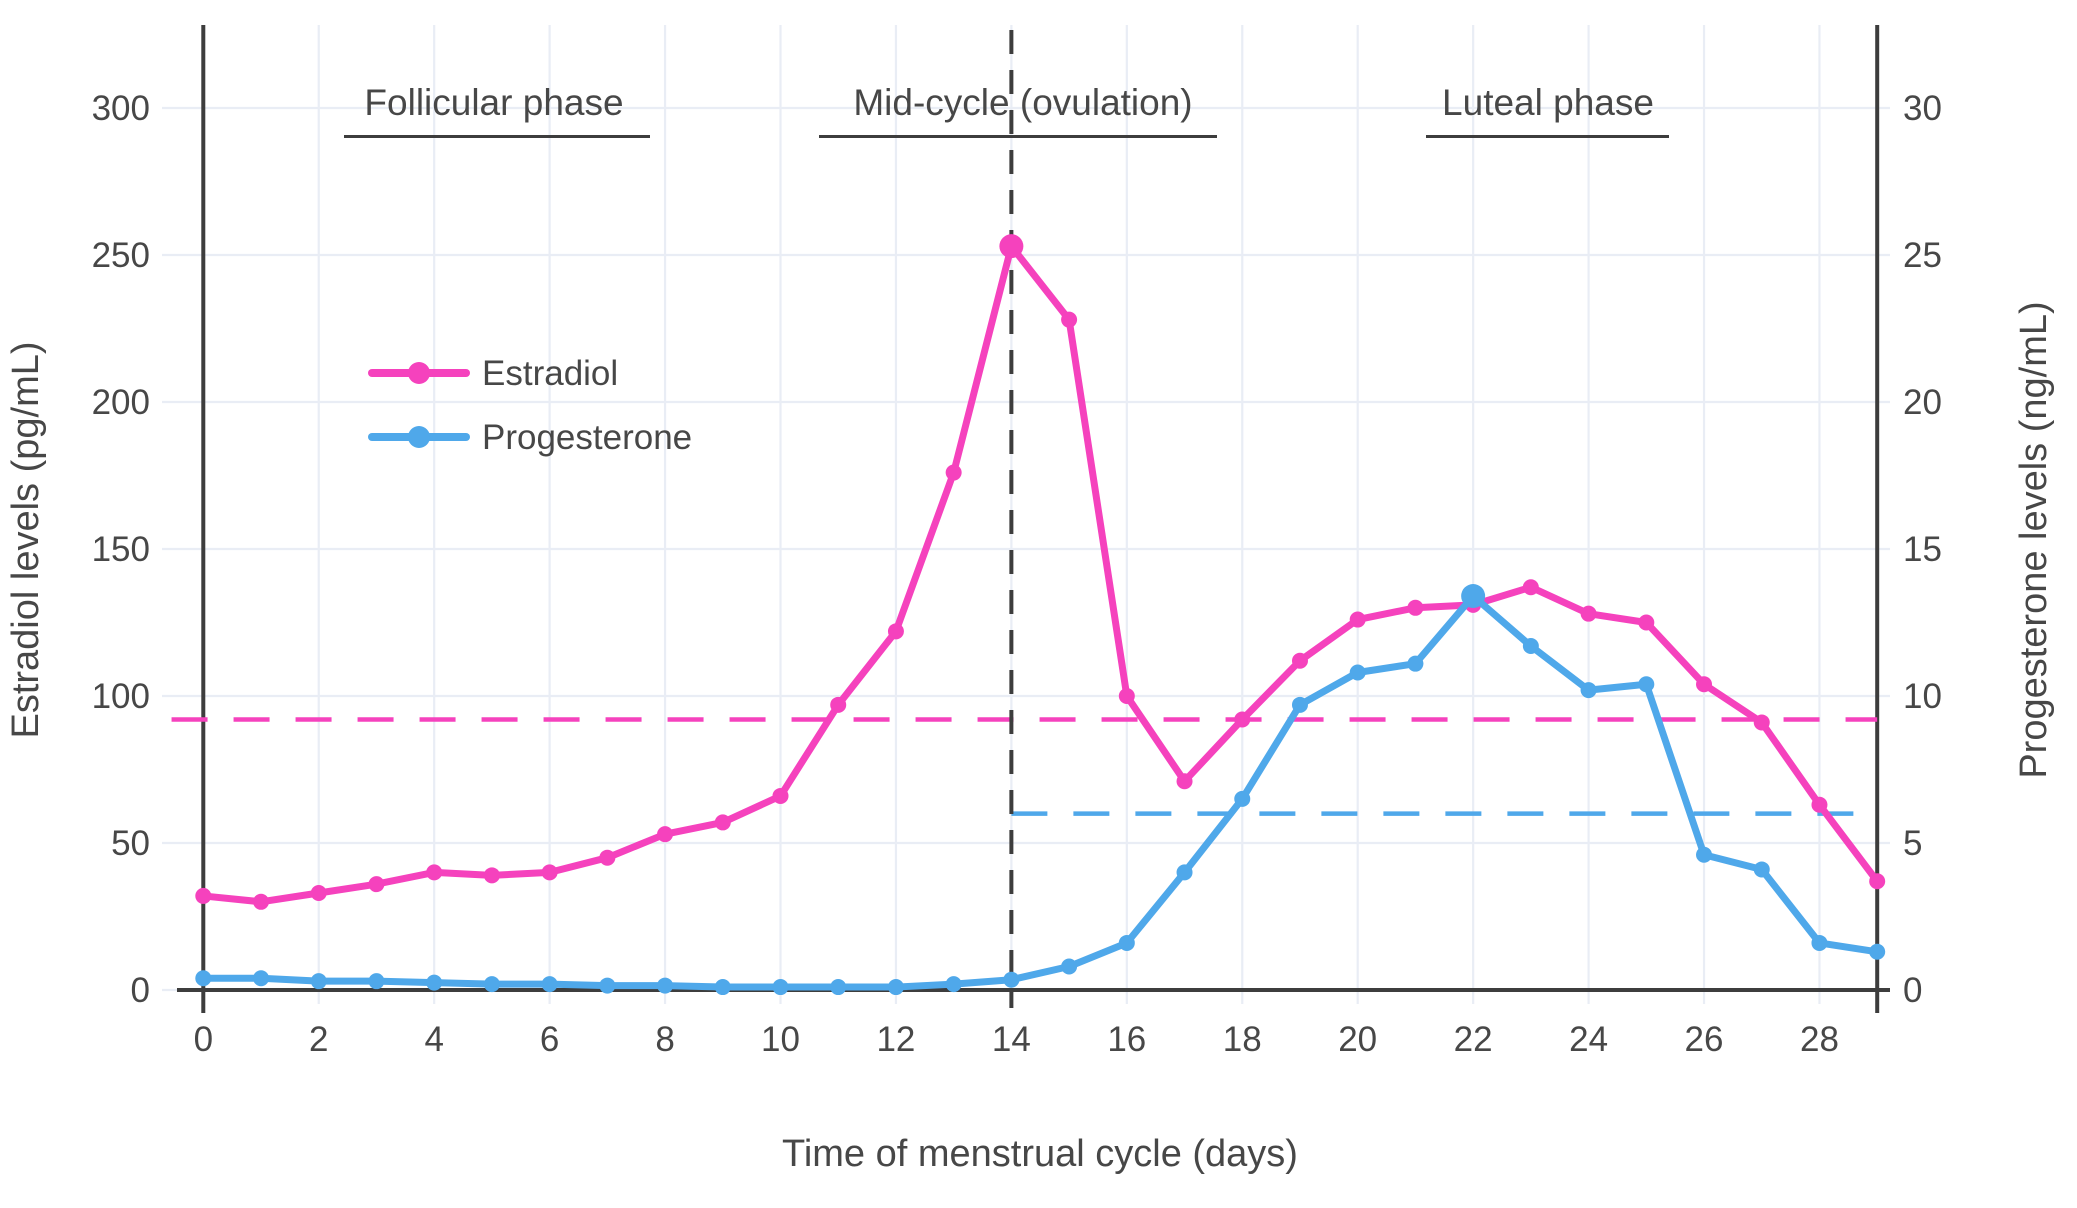  Describe the element at coordinates (530, 437) in the screenshot. I see `legend-item-progesterone: Progesterone` at that location.